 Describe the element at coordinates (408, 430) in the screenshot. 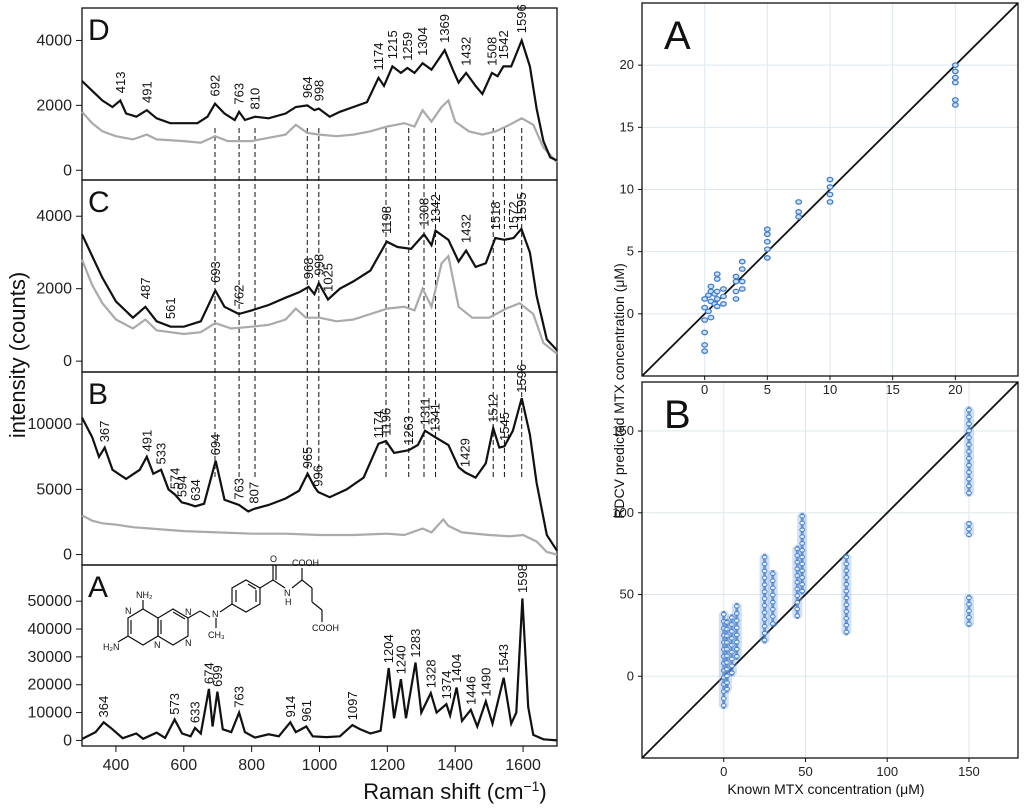

I see `peak-label: 1263` at that location.